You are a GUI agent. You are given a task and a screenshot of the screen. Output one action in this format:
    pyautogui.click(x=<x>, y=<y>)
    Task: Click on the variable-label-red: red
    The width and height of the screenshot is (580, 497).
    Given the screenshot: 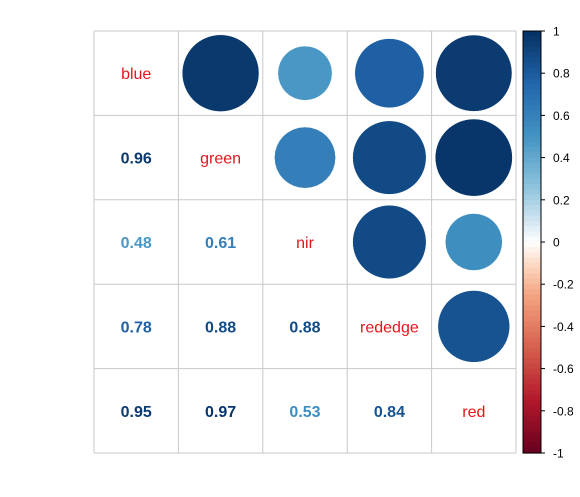 What is the action you would take?
    pyautogui.click(x=473, y=412)
    